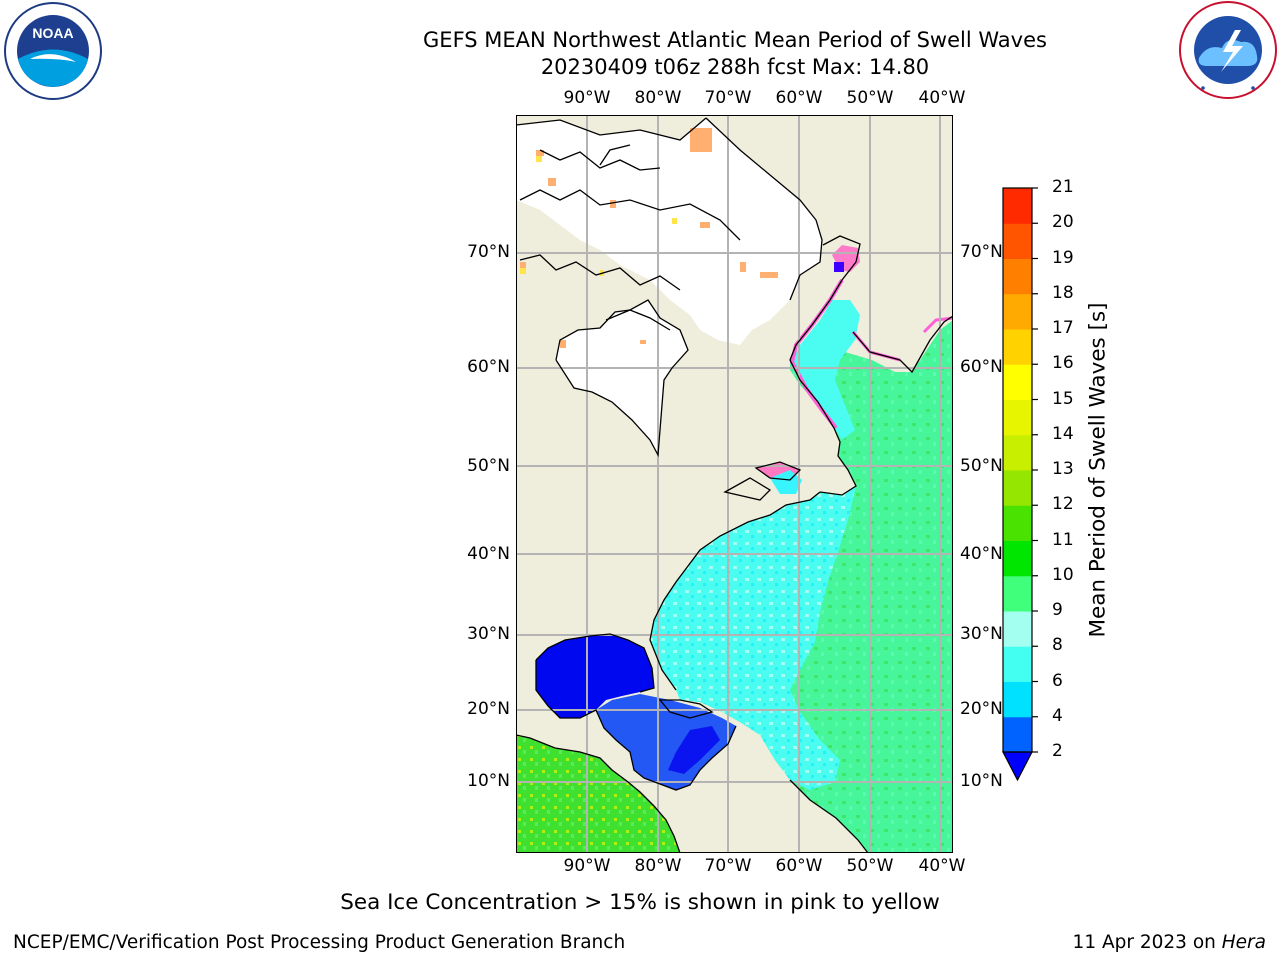 The width and height of the screenshot is (1280, 960). I want to click on iceland-ice-edge, so click(937, 325).